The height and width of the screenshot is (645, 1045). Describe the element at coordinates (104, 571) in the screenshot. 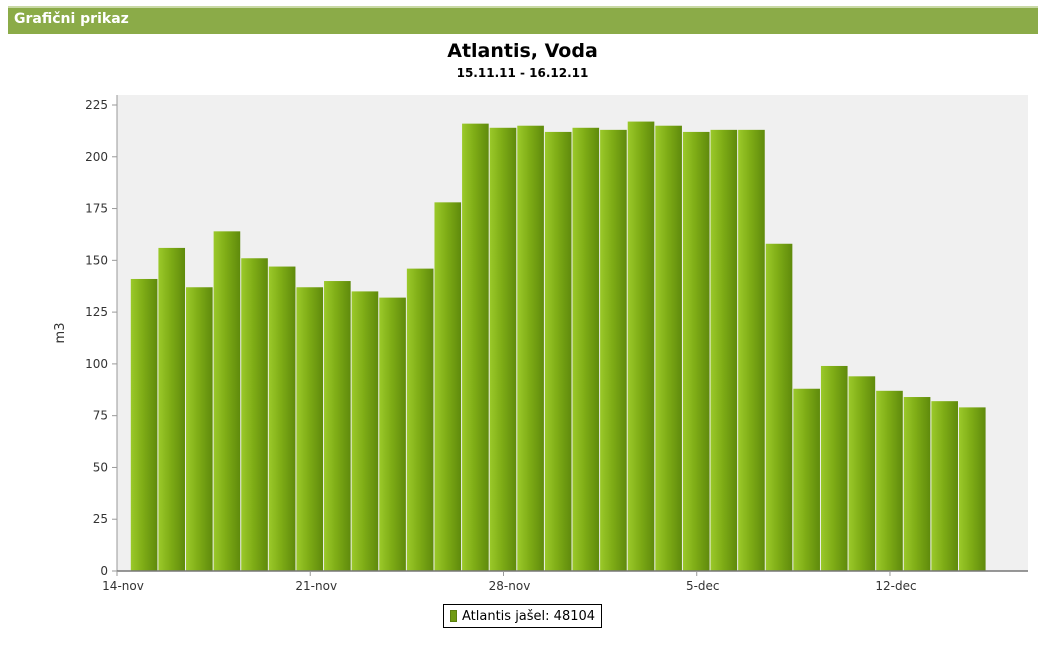

I see `y-tick-label: 0` at that location.